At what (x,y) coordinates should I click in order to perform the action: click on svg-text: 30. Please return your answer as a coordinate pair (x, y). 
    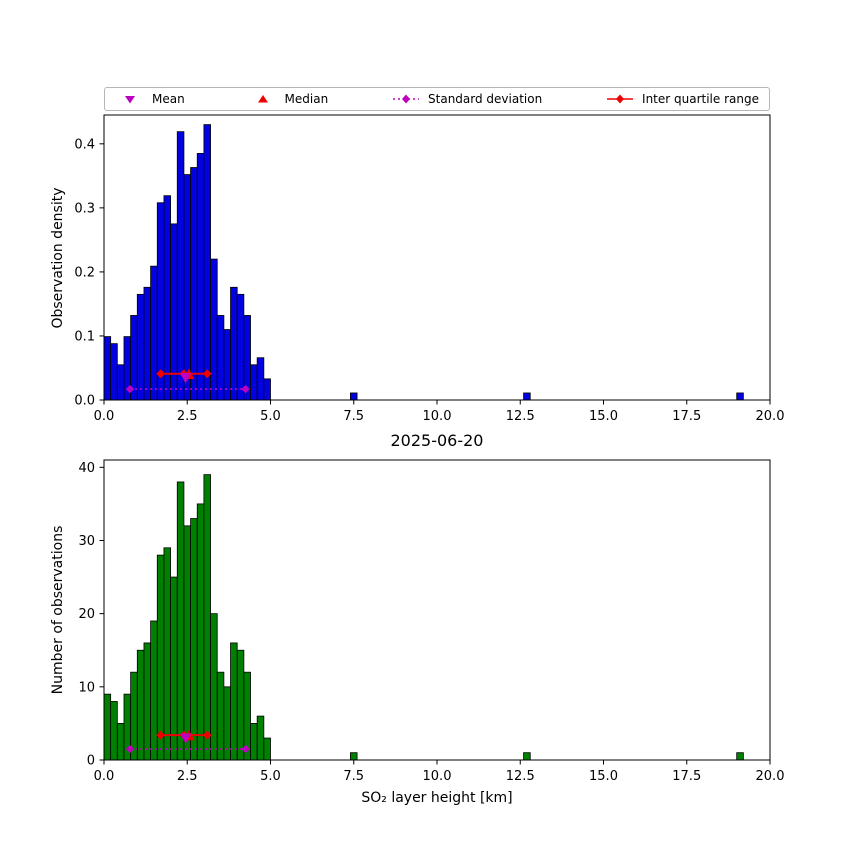
    Looking at the image, I should click on (86, 541).